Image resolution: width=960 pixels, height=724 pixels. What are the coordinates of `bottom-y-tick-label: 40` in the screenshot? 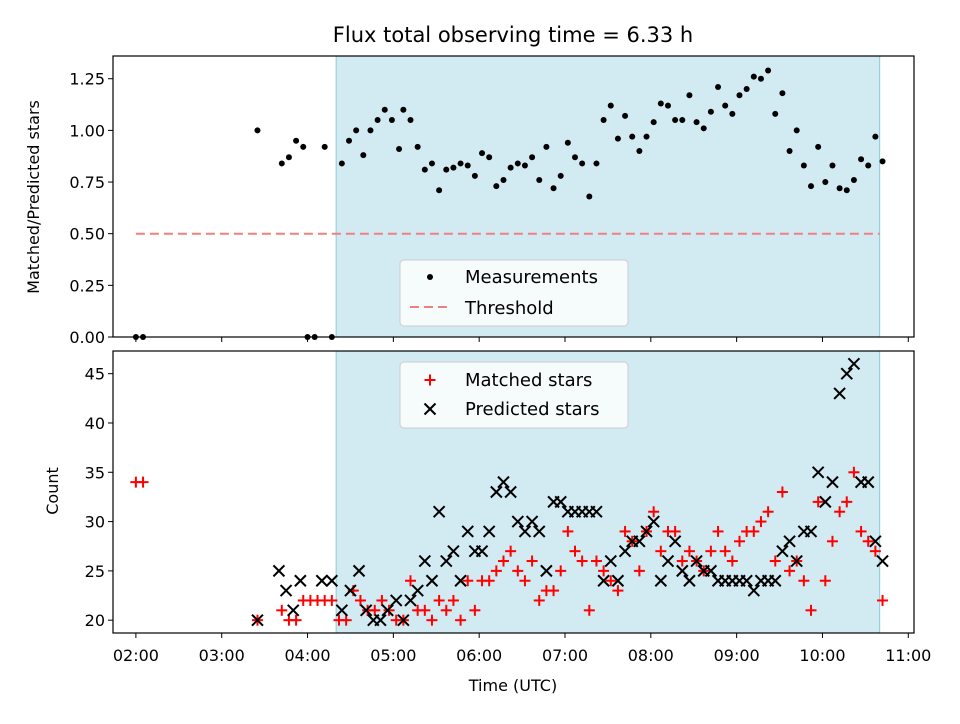 It's located at (95, 423).